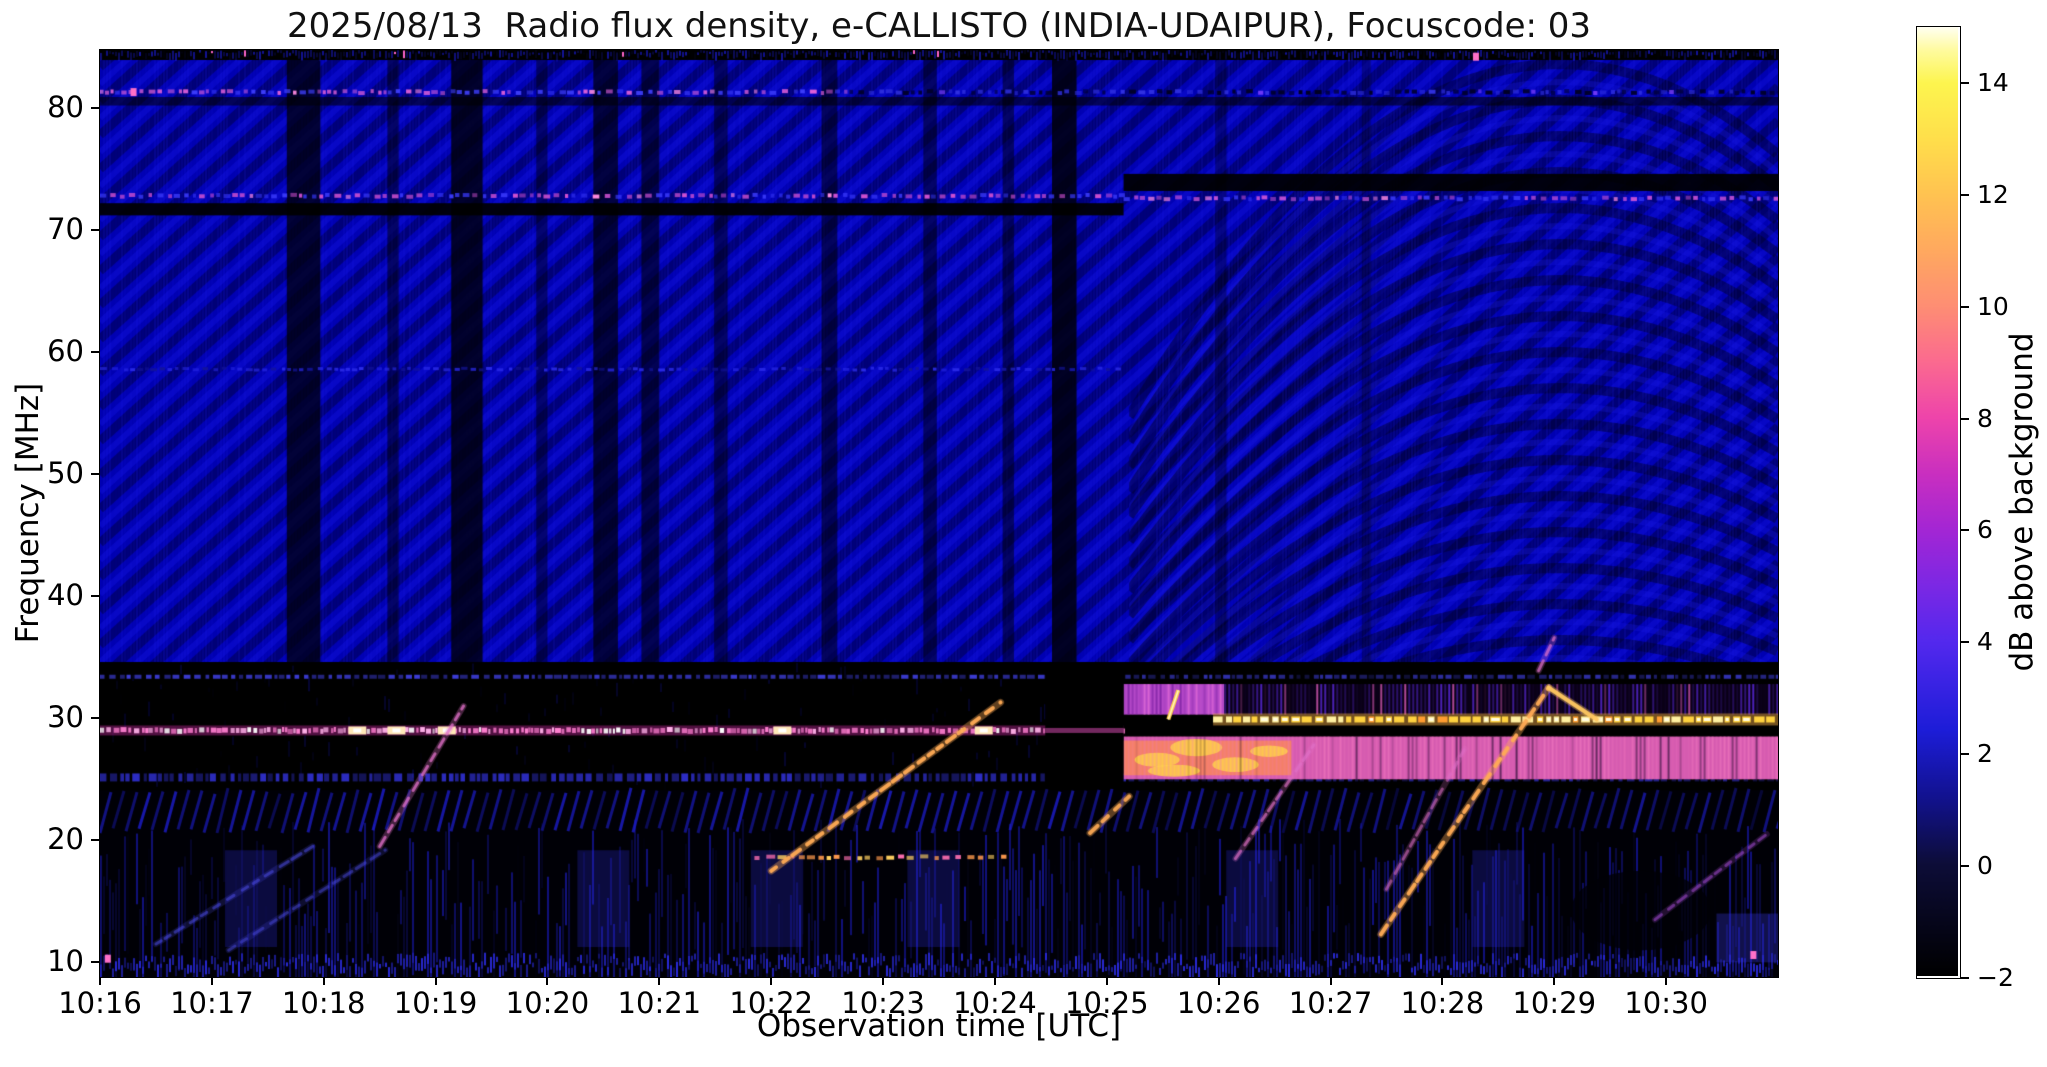  What do you see at coordinates (65, 229) in the screenshot?
I see `y-tick-label: 70` at bounding box center [65, 229].